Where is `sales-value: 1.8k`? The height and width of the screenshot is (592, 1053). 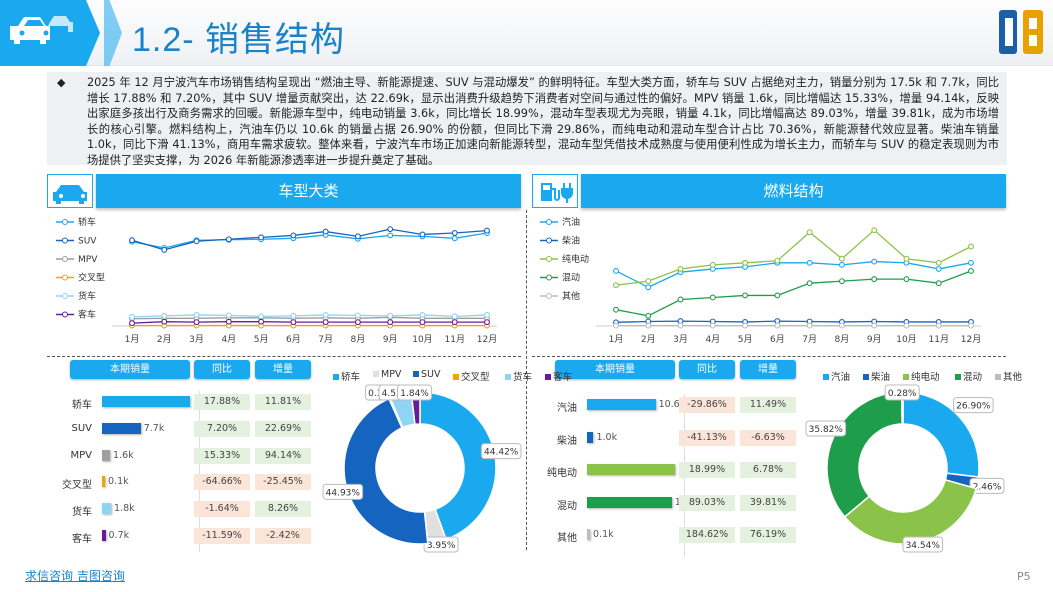 sales-value: 1.8k is located at coordinates (124, 509).